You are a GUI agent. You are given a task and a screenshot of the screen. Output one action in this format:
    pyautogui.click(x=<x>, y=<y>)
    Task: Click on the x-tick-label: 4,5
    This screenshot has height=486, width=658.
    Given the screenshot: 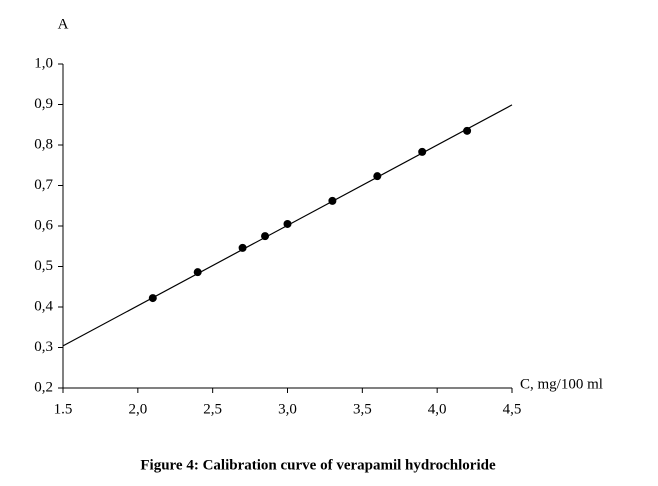 What is the action you would take?
    pyautogui.click(x=512, y=409)
    